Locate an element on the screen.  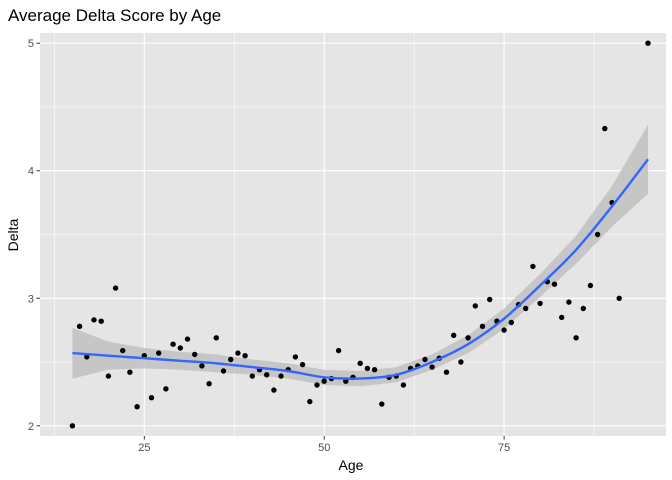
y-tick-label: 4 is located at coordinates (31, 172).